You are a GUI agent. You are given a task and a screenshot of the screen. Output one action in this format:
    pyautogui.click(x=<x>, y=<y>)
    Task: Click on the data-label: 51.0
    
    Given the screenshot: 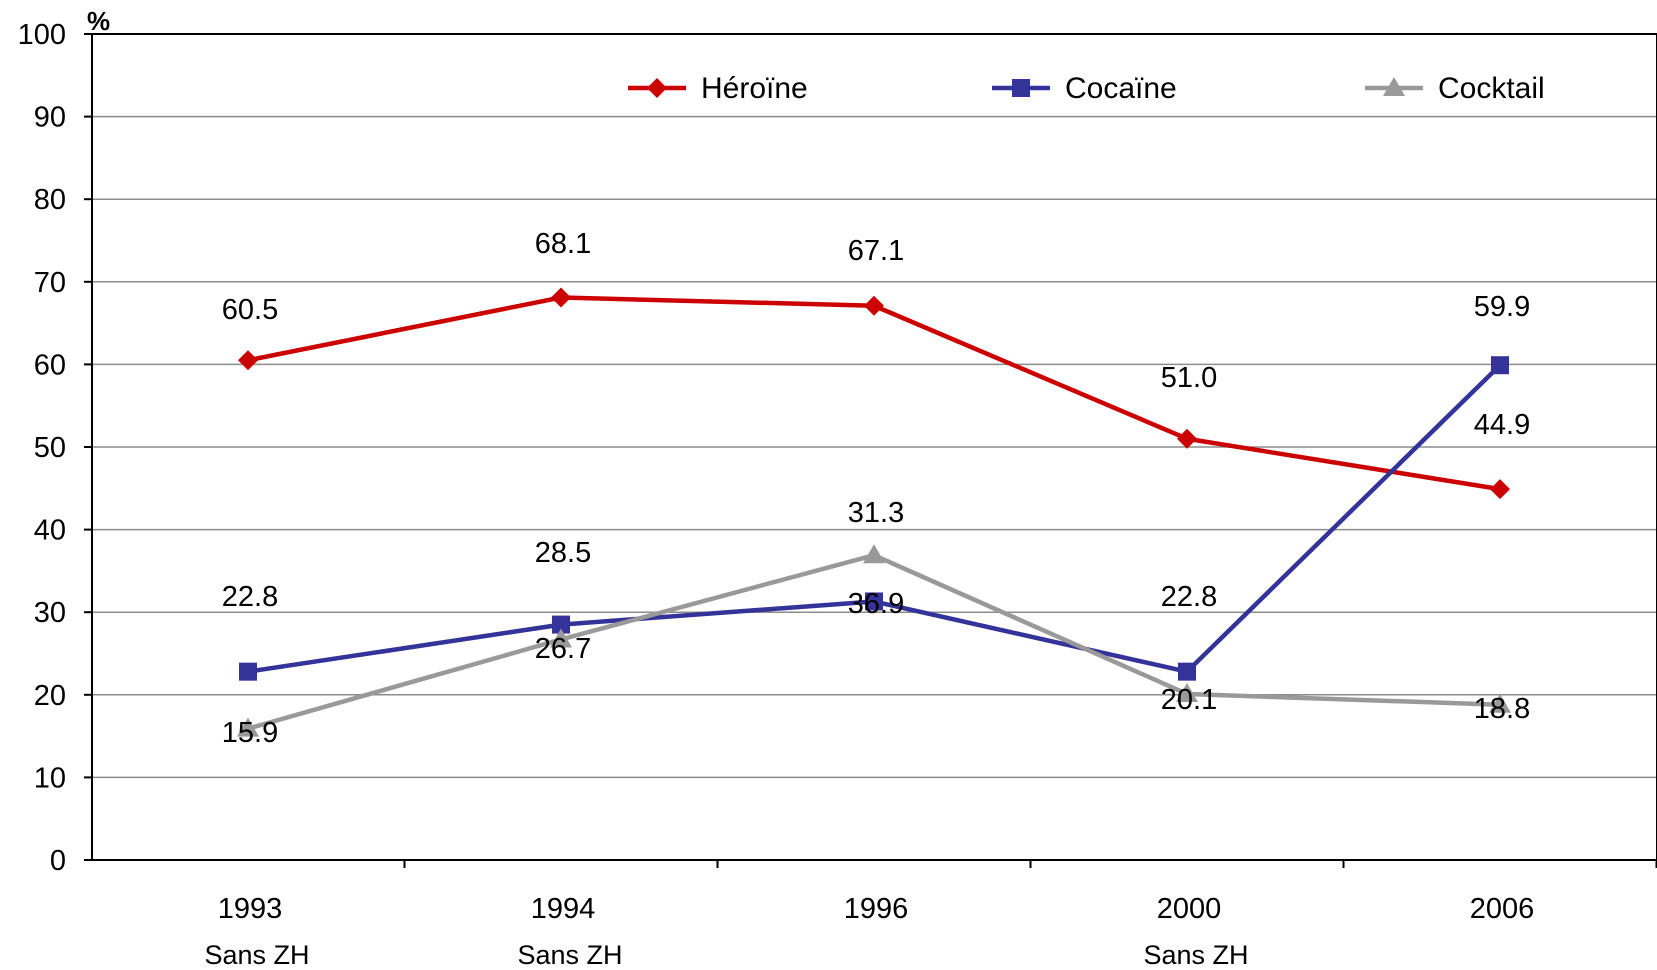 What is the action you would take?
    pyautogui.click(x=1189, y=378)
    